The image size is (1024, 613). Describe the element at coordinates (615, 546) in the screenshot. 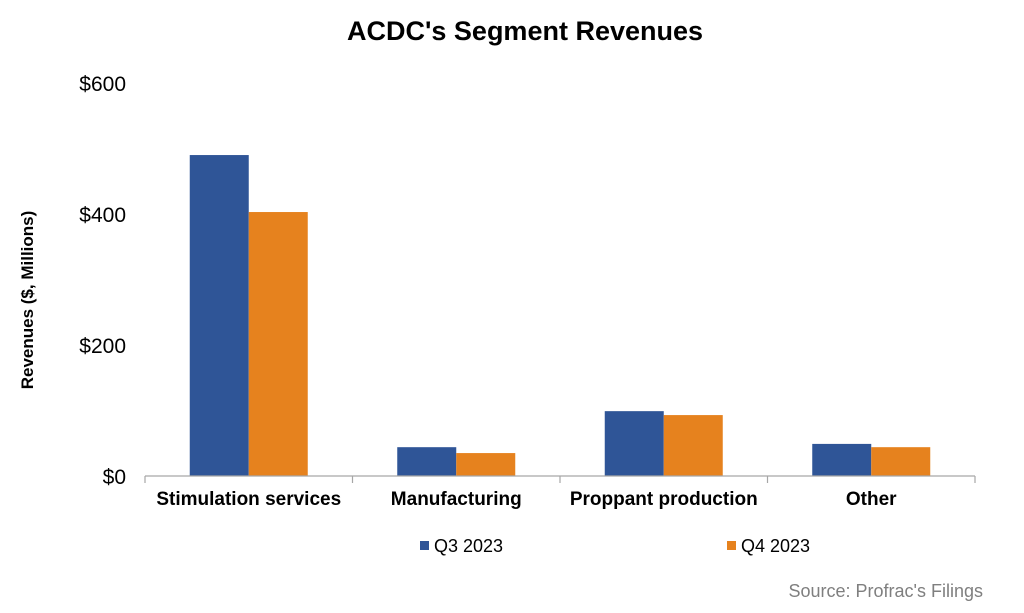

I see `legend: Q3 2023 Q4 2023` at that location.